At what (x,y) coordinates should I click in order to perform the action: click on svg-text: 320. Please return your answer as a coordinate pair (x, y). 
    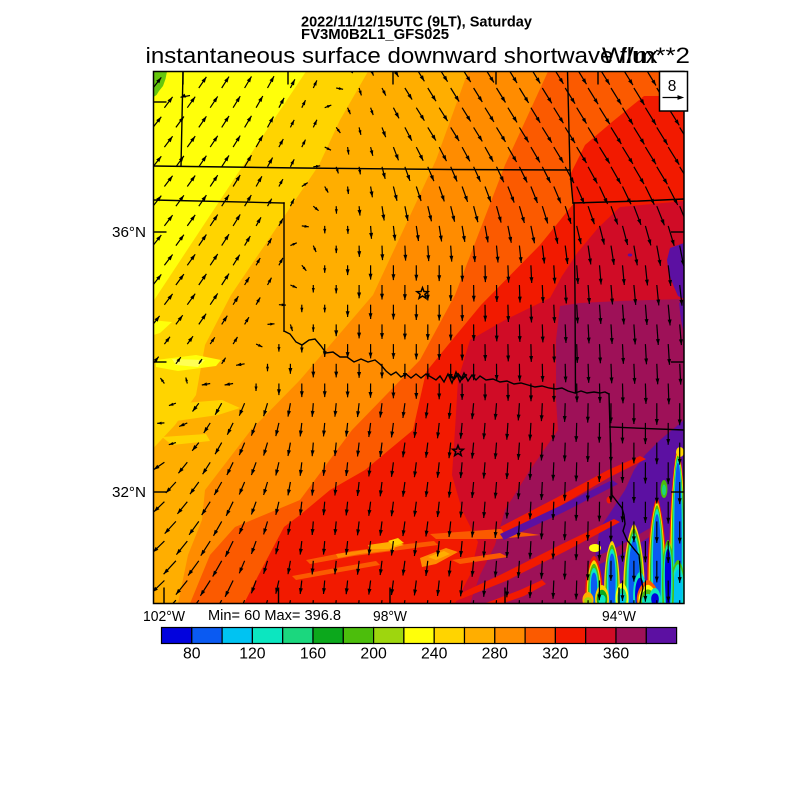
    Looking at the image, I should click on (555, 654).